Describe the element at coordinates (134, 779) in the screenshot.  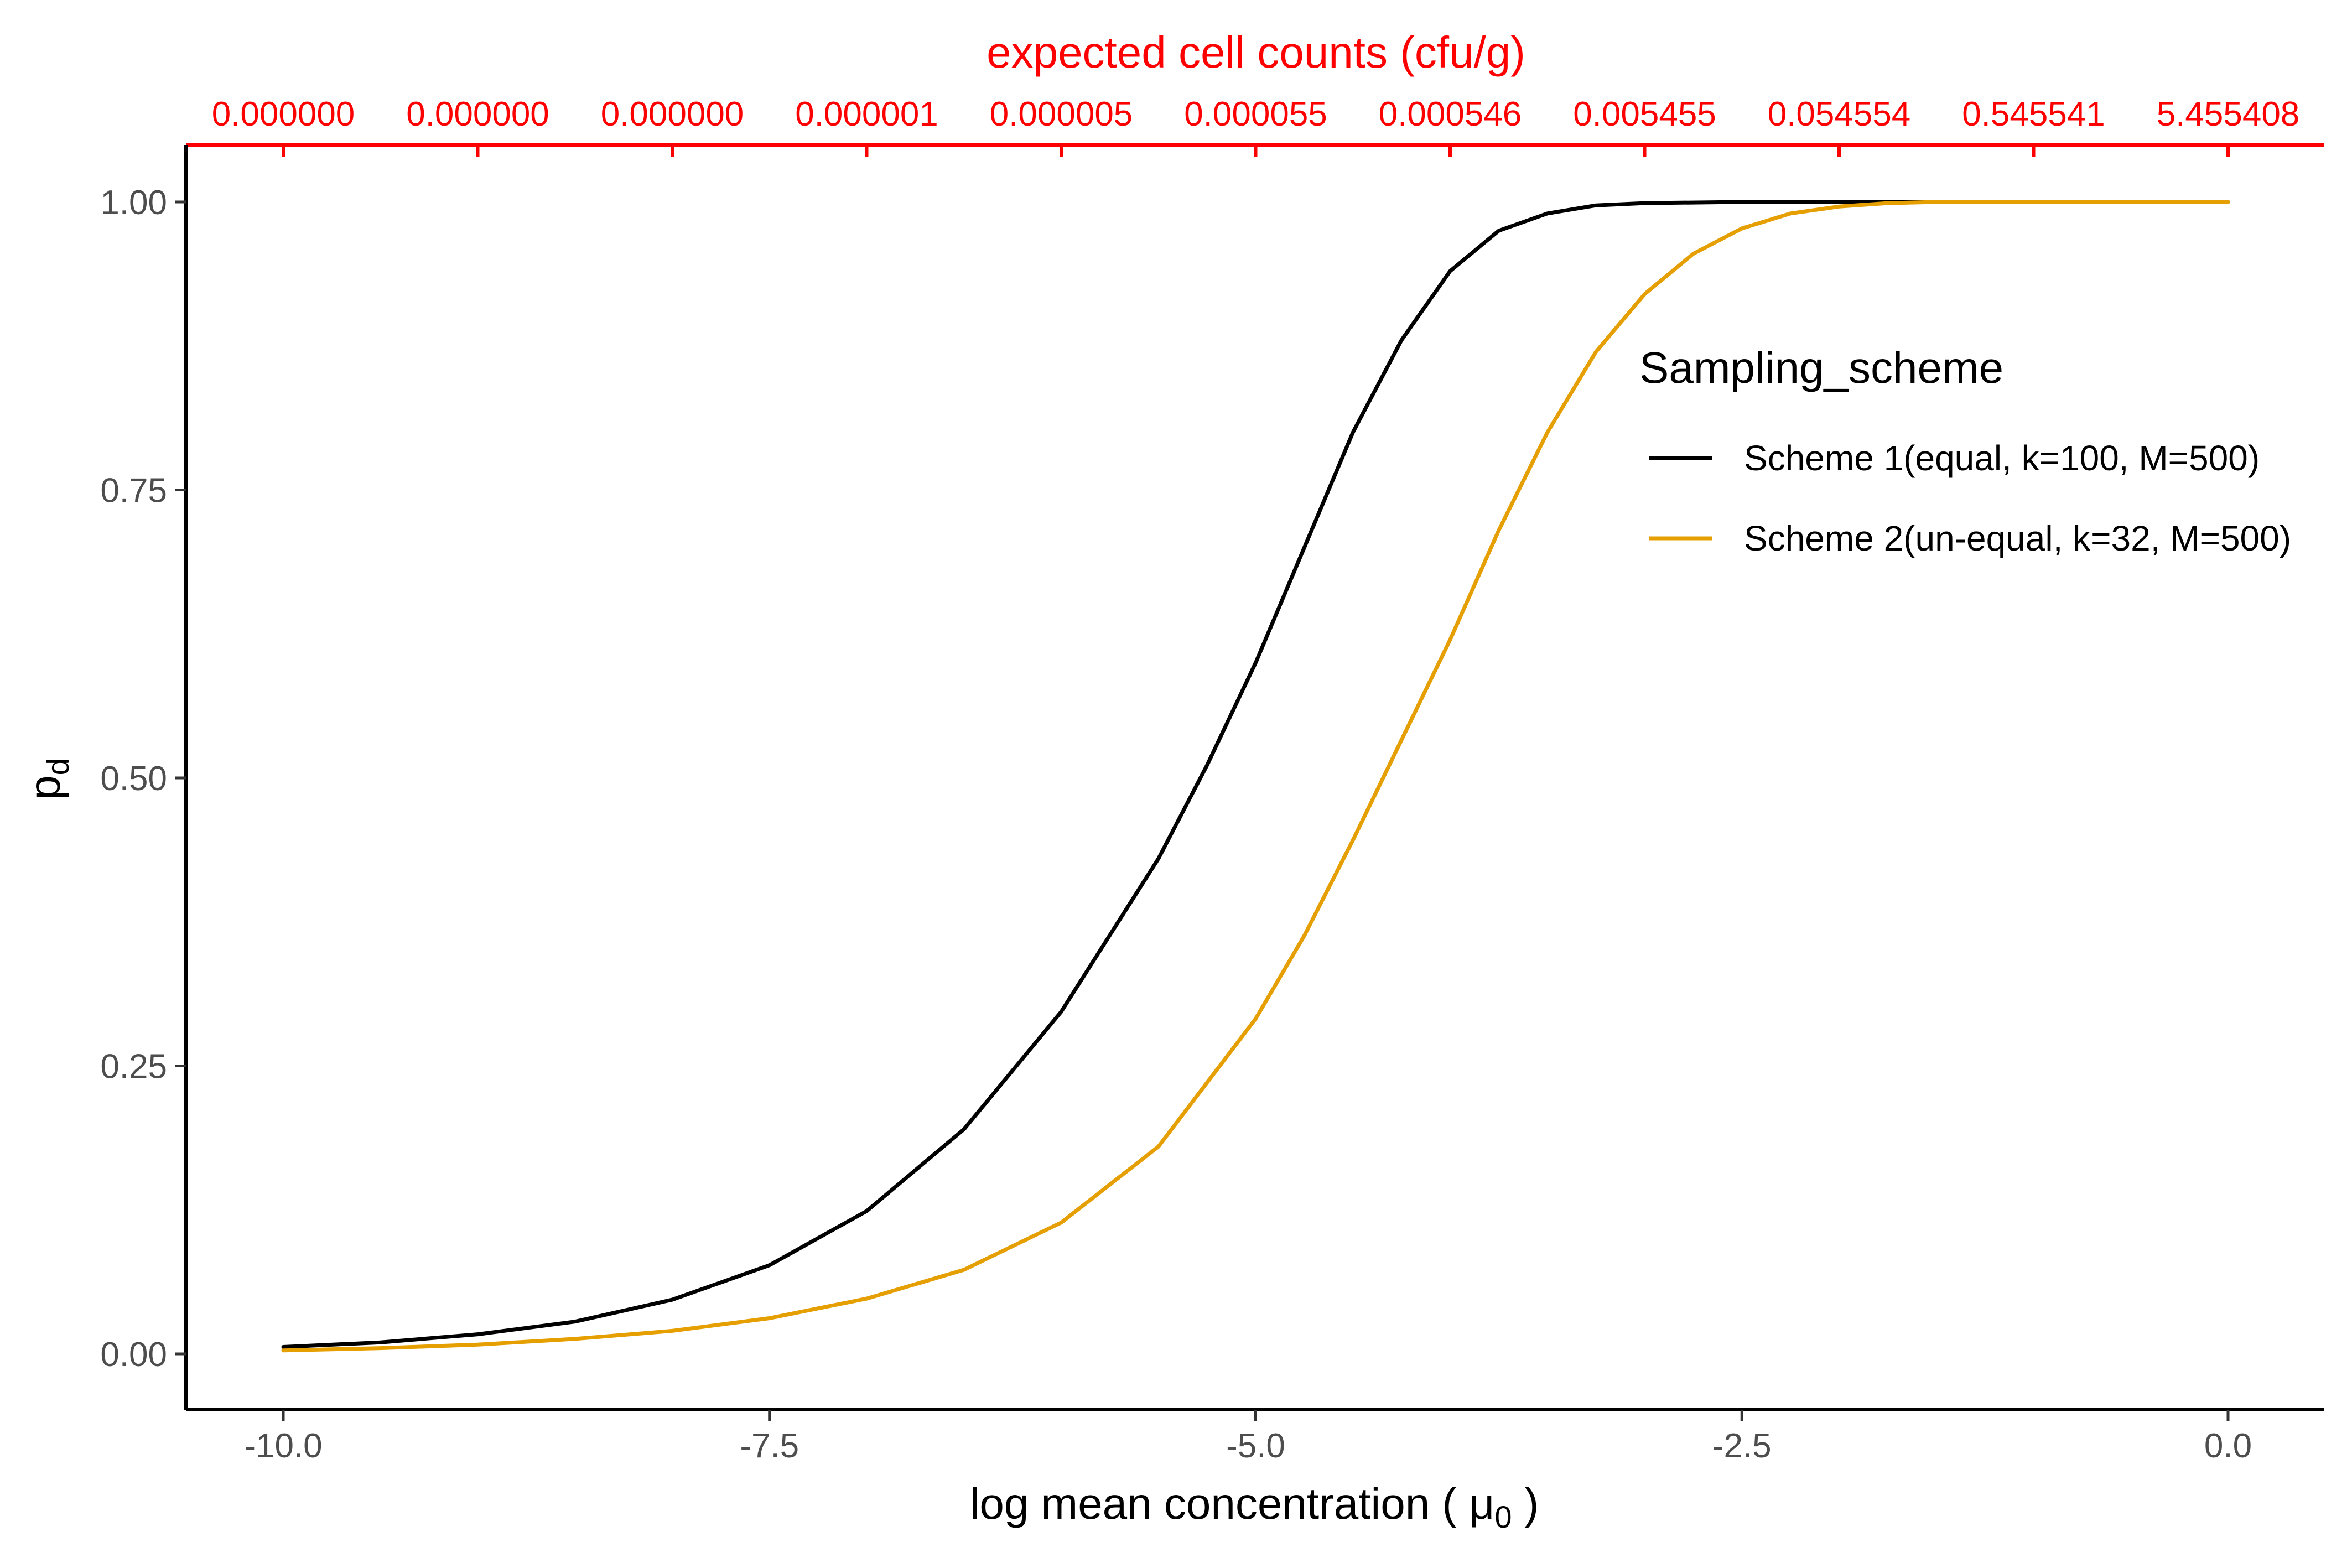
I see `y-tick-label: 0.50` at that location.